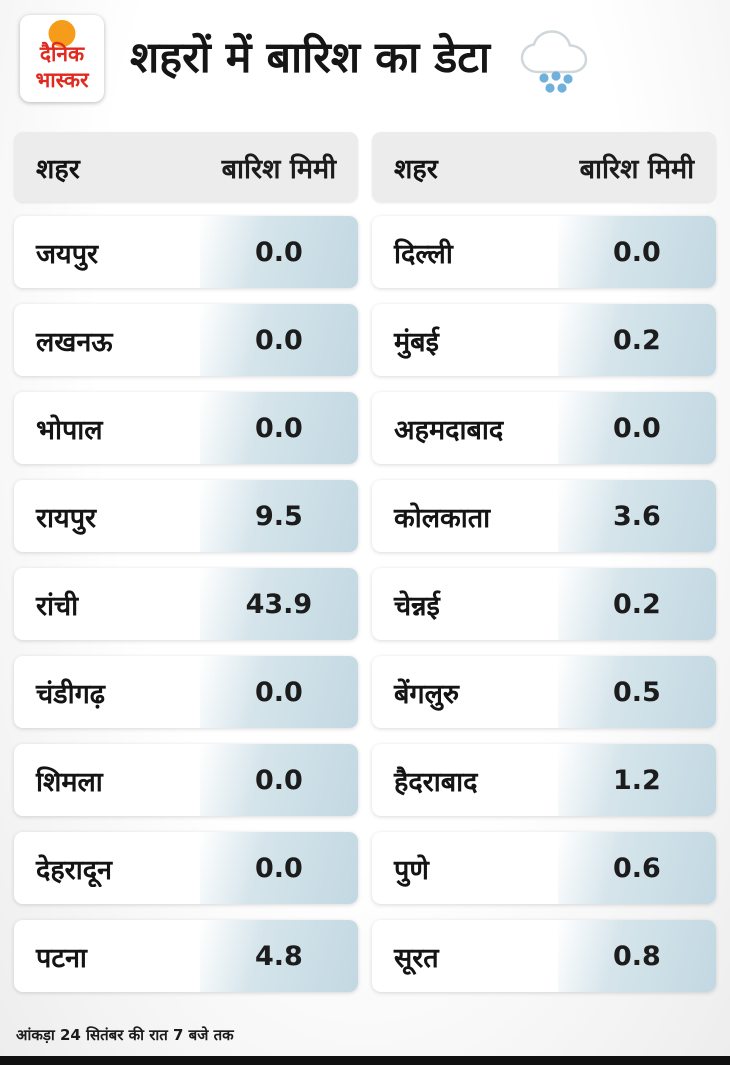 This screenshot has width=730, height=1065. I want to click on rain-cloud-icon, so click(554, 61).